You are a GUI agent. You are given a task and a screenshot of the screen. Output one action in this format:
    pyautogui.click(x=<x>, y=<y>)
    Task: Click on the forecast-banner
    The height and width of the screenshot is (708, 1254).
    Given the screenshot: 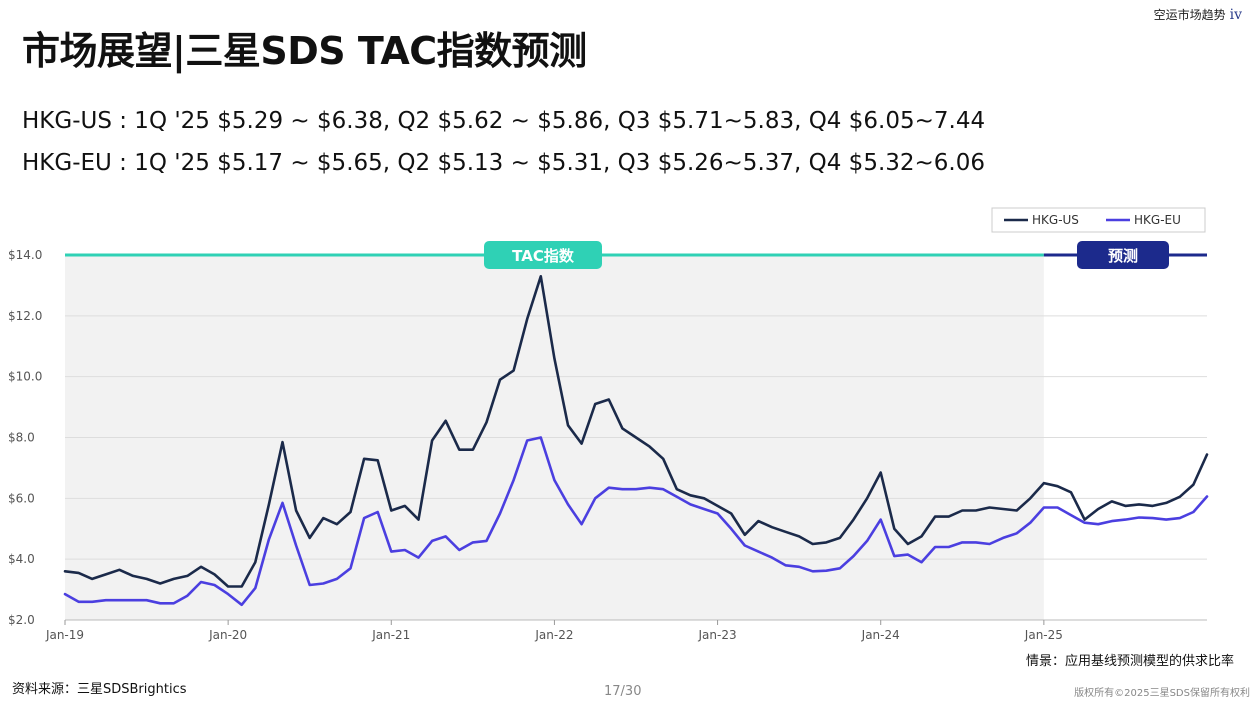 What is the action you would take?
    pyautogui.click(x=1123, y=255)
    